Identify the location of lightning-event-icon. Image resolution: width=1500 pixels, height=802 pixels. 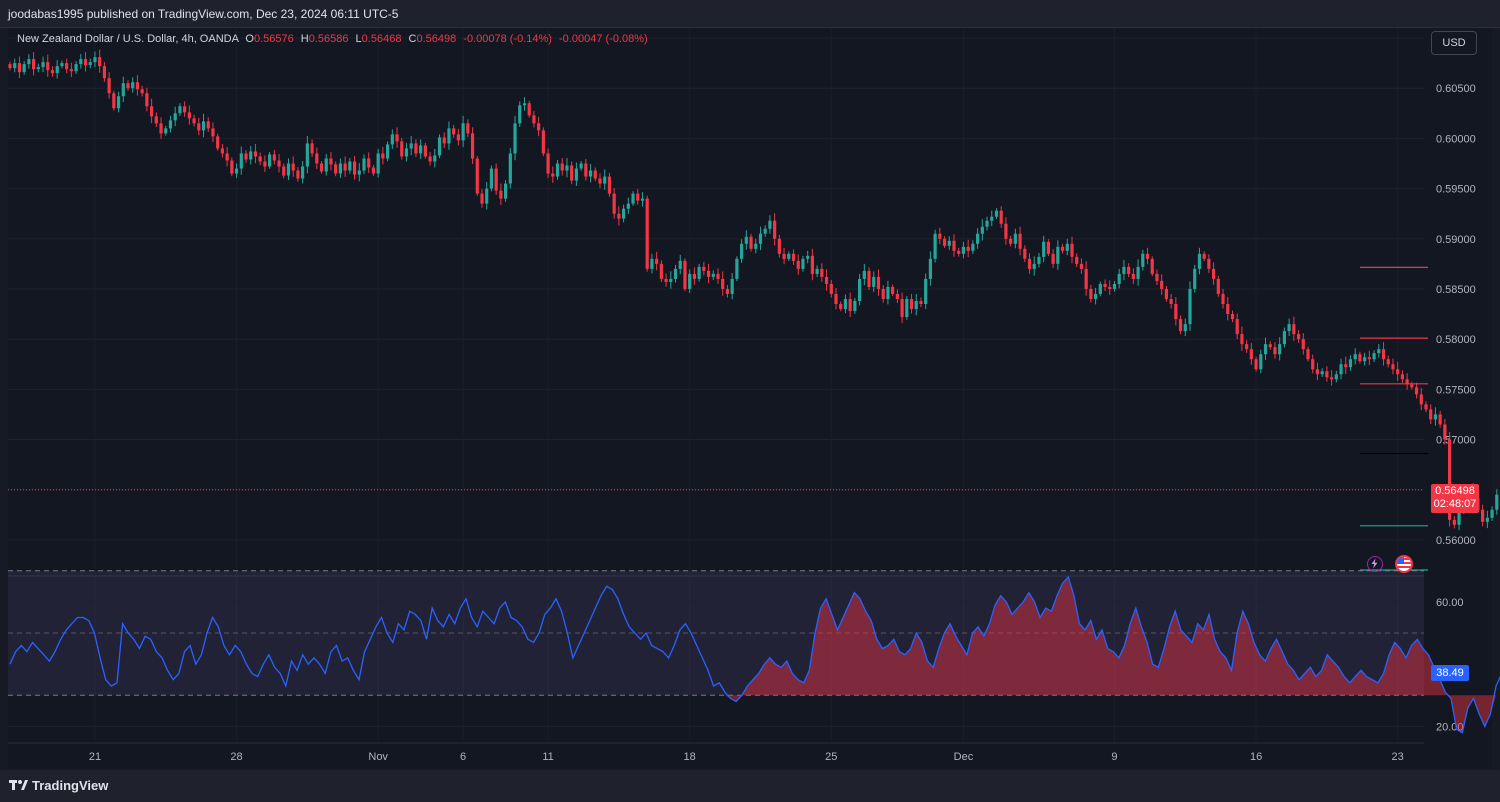
(1375, 564).